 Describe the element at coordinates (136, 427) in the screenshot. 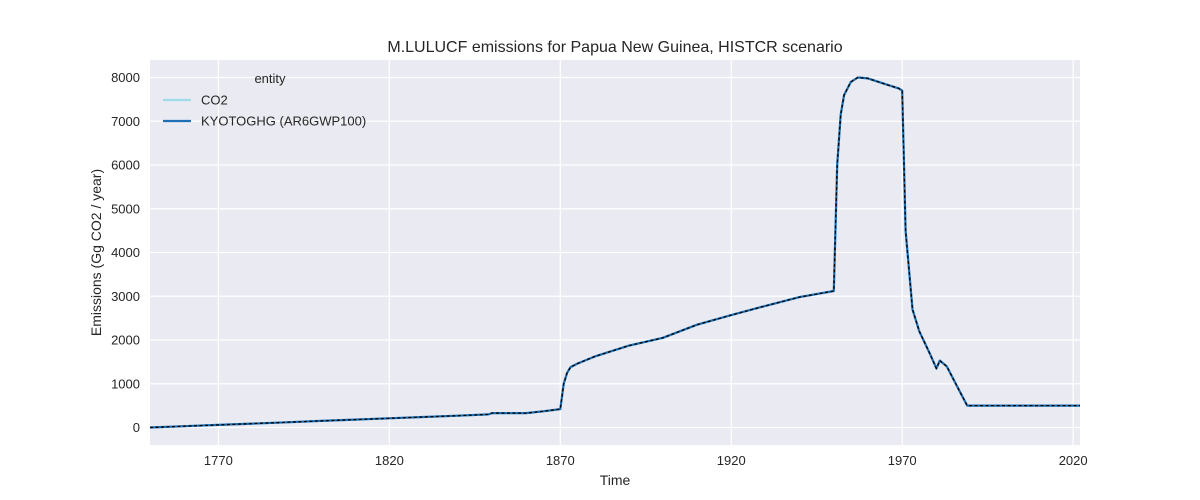

I see `y-tick-label: 0` at that location.